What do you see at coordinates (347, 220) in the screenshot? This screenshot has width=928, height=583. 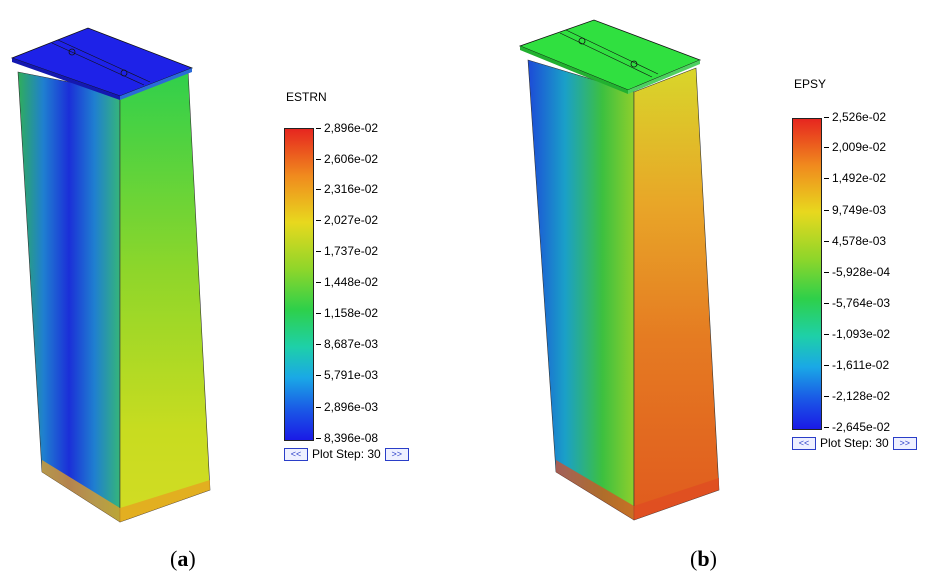 I see `legend-value: 2,027e-02` at bounding box center [347, 220].